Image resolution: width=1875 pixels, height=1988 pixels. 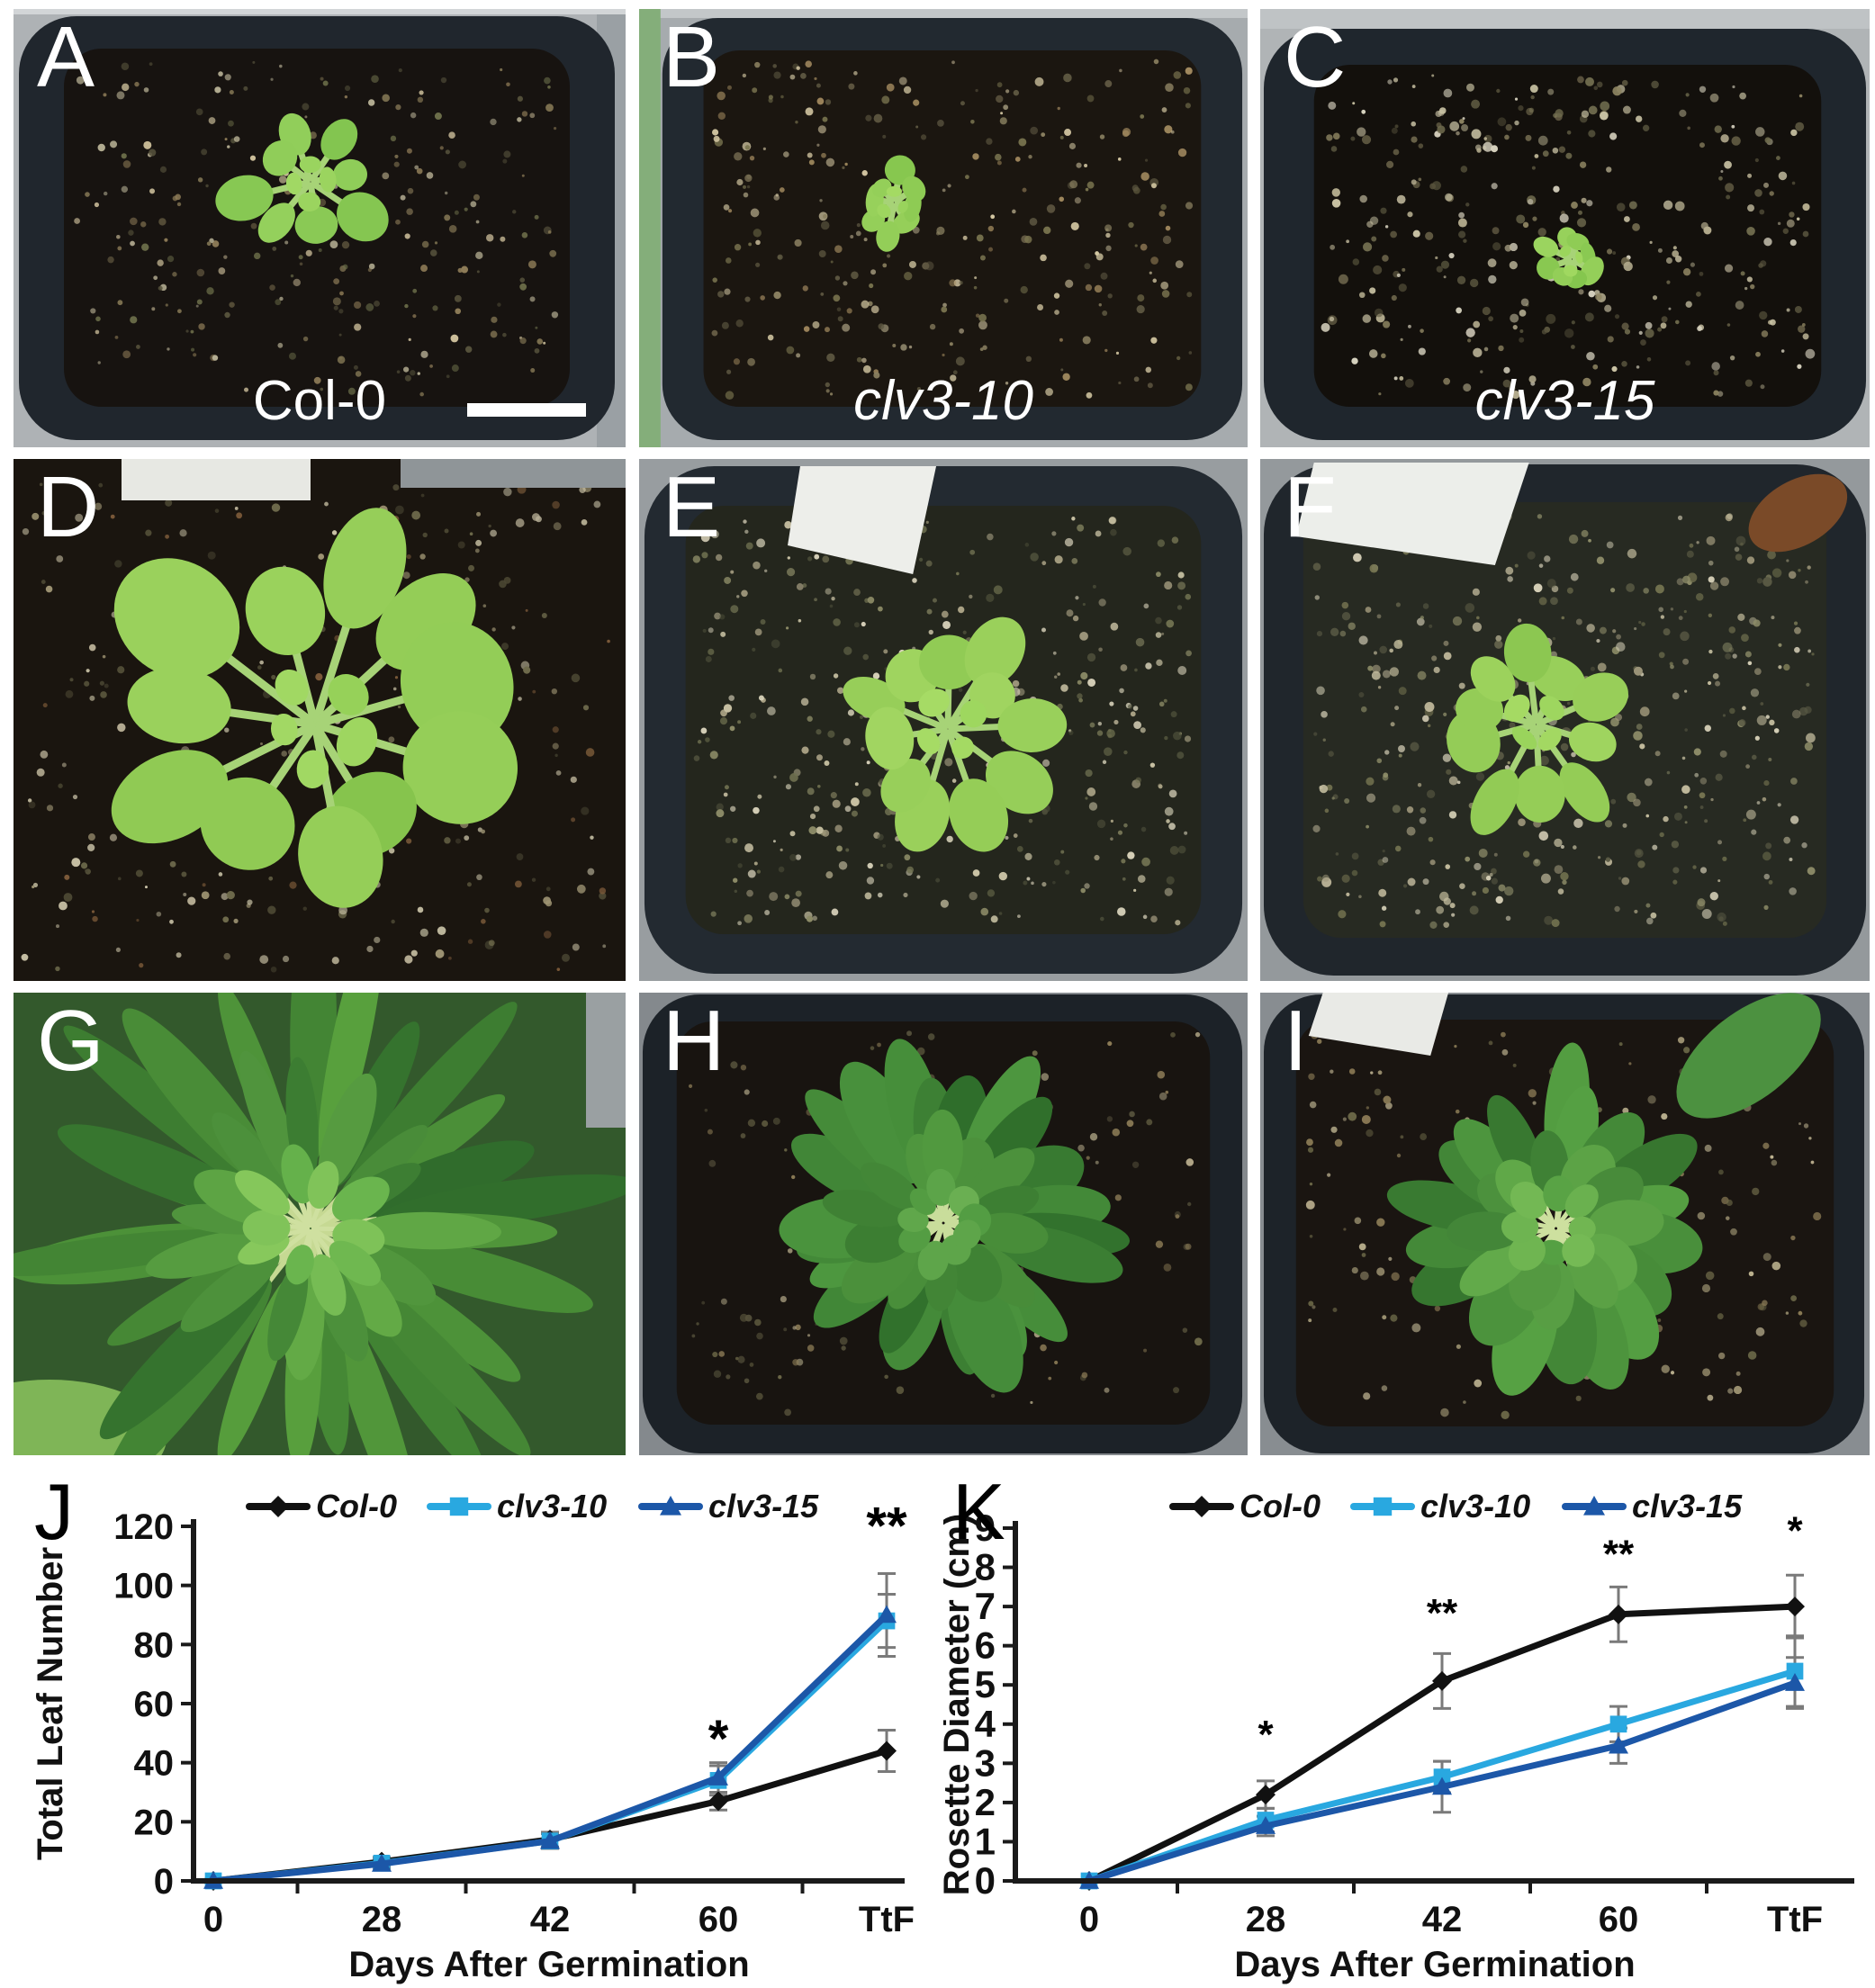 I want to click on panel-letter-j: J, so click(x=54, y=1512).